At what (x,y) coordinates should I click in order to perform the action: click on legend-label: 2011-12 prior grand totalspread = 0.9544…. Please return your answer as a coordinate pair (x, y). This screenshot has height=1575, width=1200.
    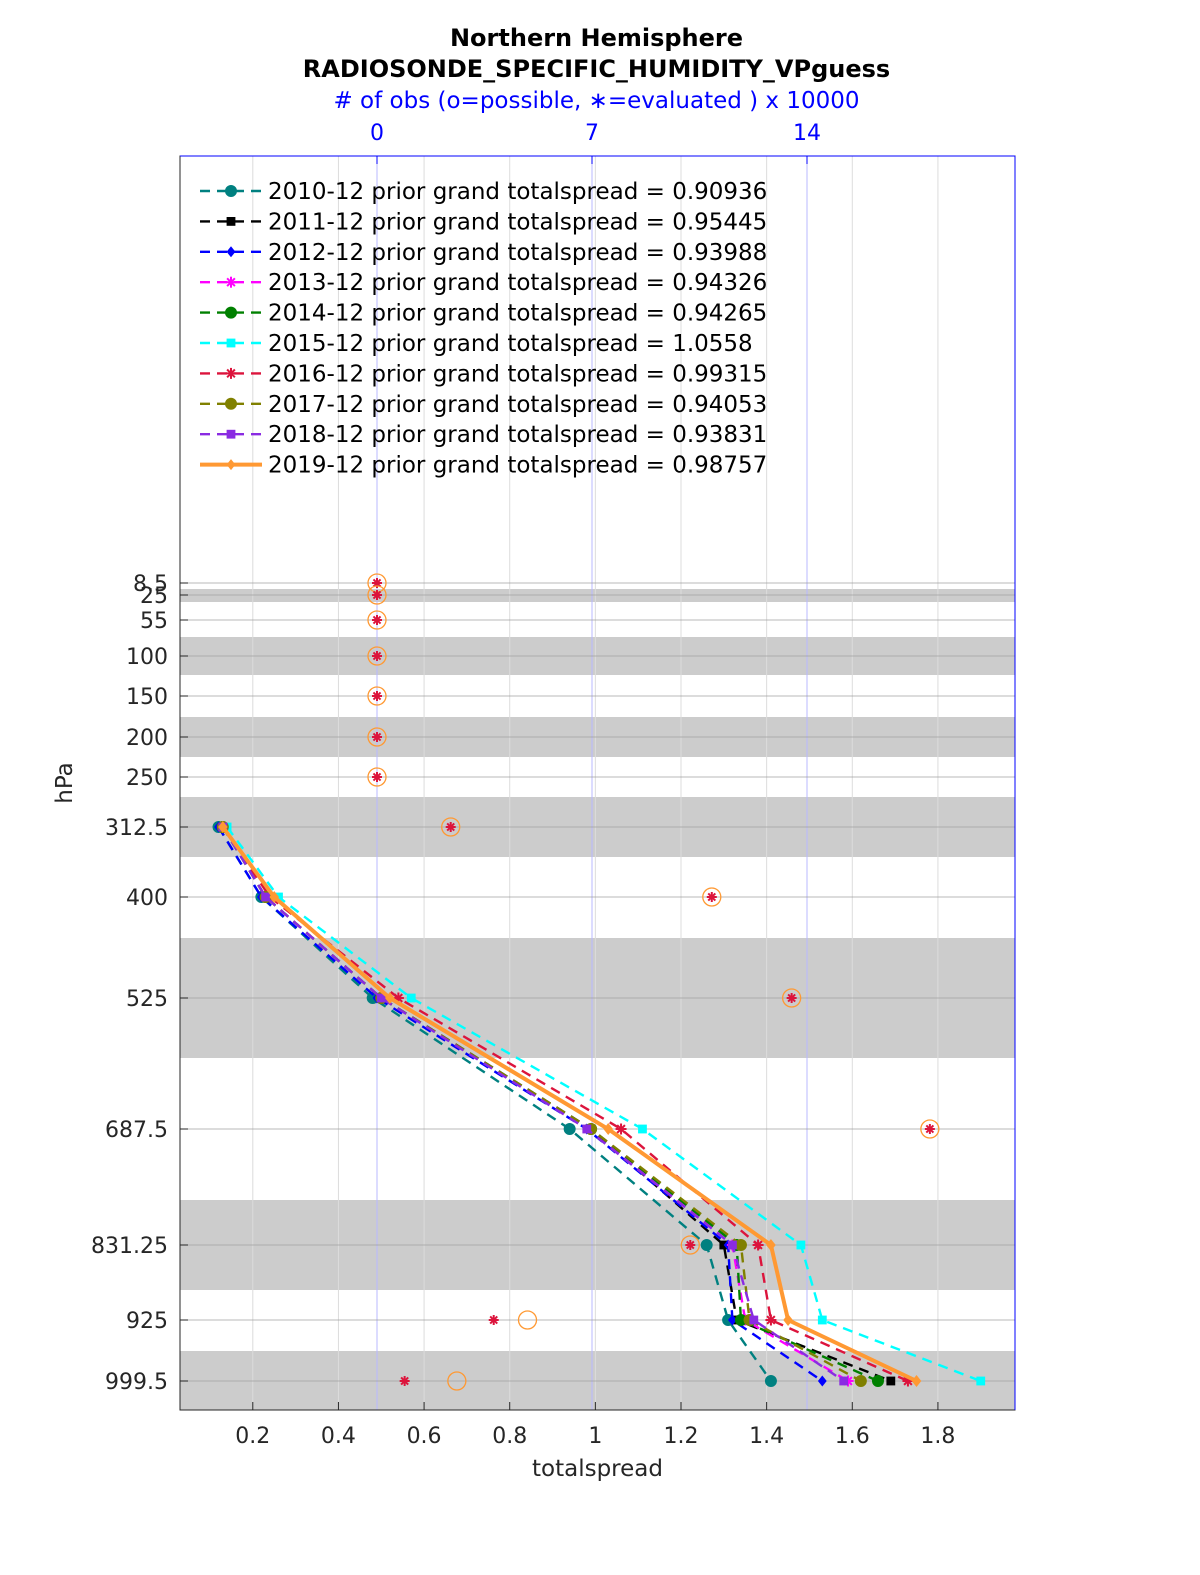
    Looking at the image, I should click on (517, 222).